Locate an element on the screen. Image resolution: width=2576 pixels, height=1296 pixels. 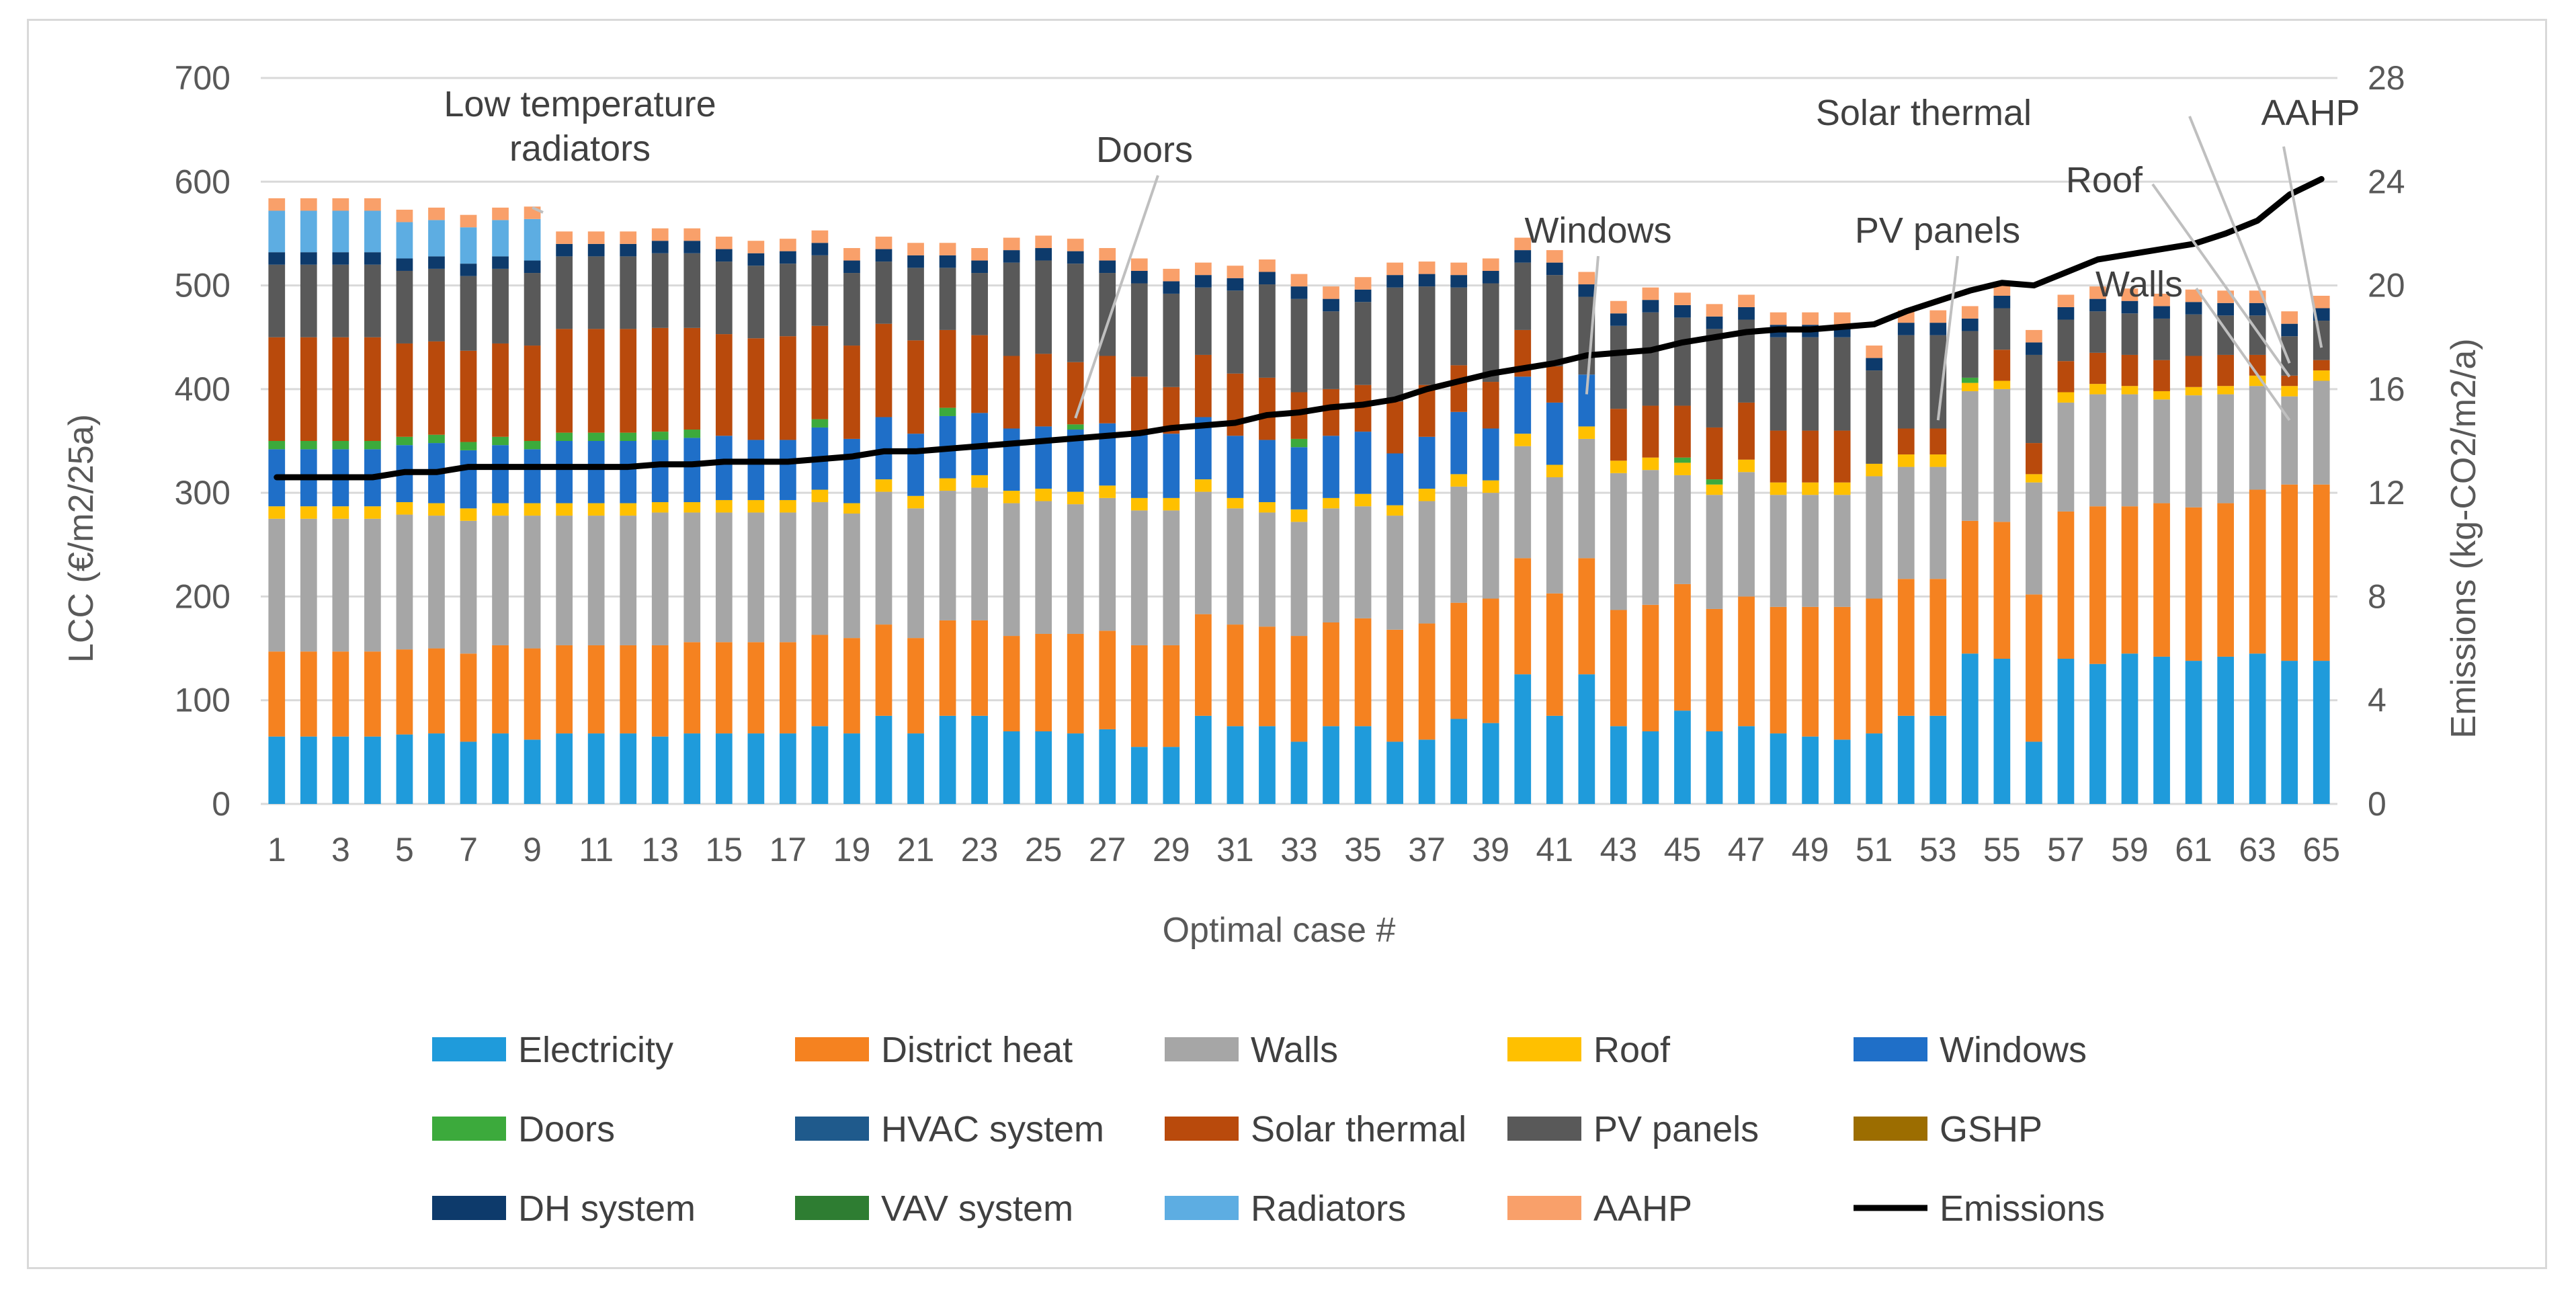
annotation-label: Doors is located at coordinates (1144, 150).